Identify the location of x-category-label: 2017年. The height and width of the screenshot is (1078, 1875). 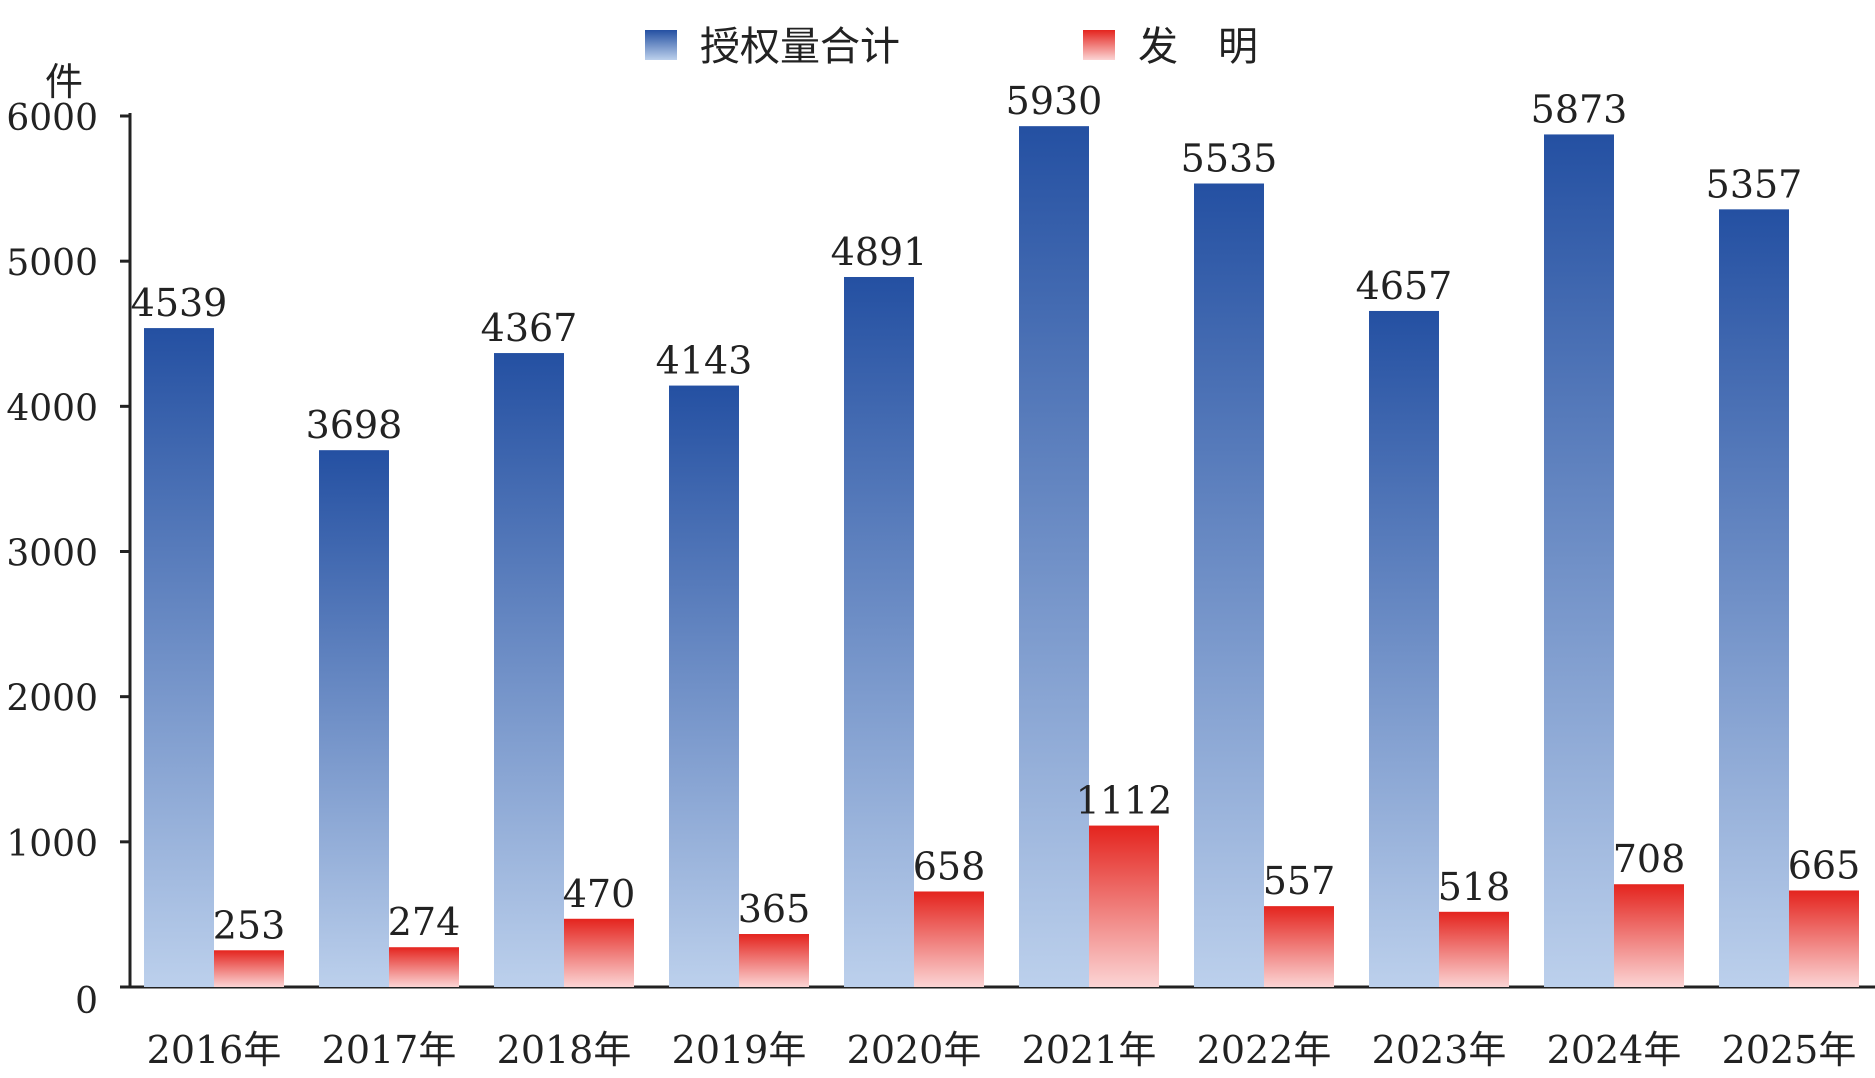
(389, 1050).